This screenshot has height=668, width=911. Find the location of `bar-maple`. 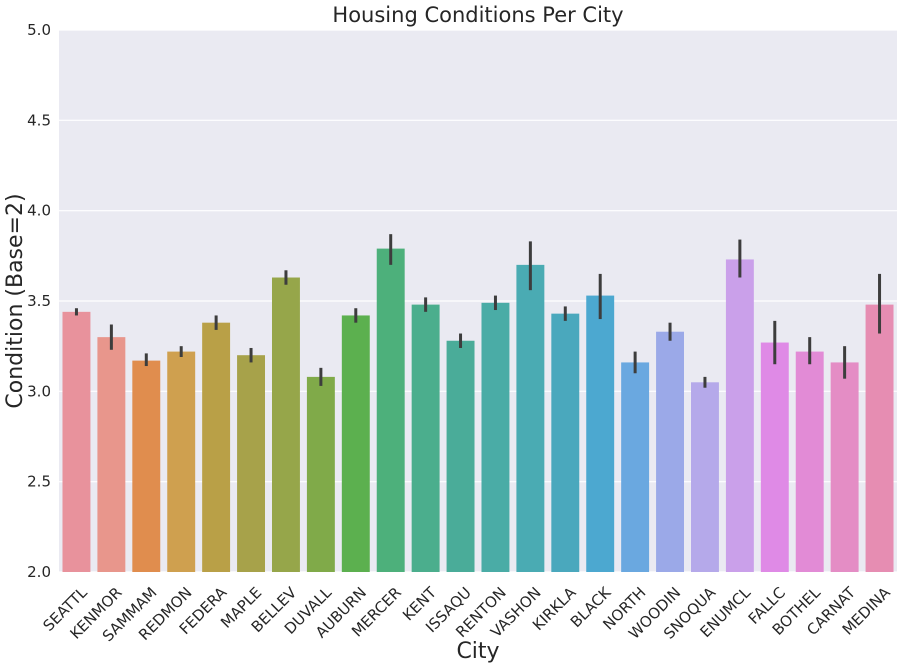

bar-maple is located at coordinates (251, 463).